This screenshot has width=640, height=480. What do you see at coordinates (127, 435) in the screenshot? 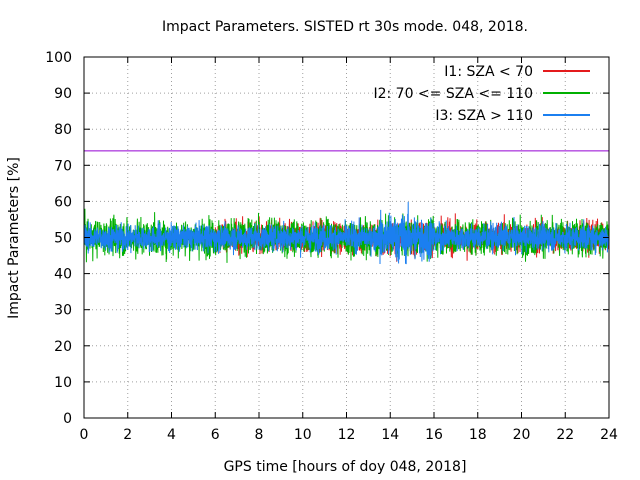
I see `x-tick-label-2: 2` at bounding box center [127, 435].